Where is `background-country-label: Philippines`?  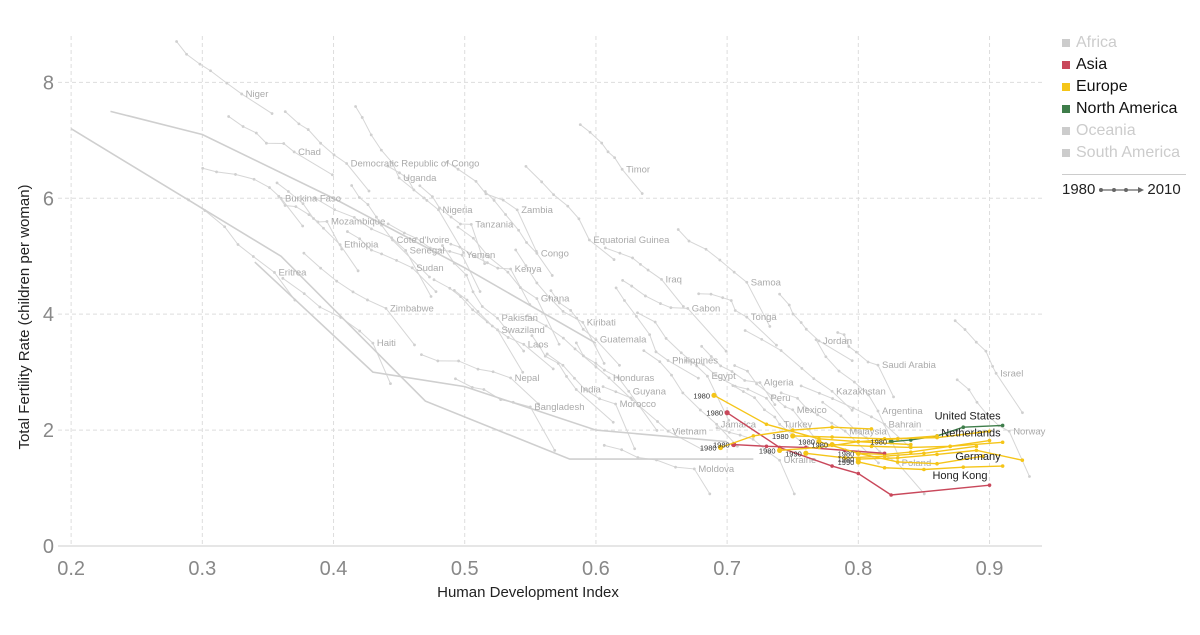 background-country-label: Philippines is located at coordinates (695, 361).